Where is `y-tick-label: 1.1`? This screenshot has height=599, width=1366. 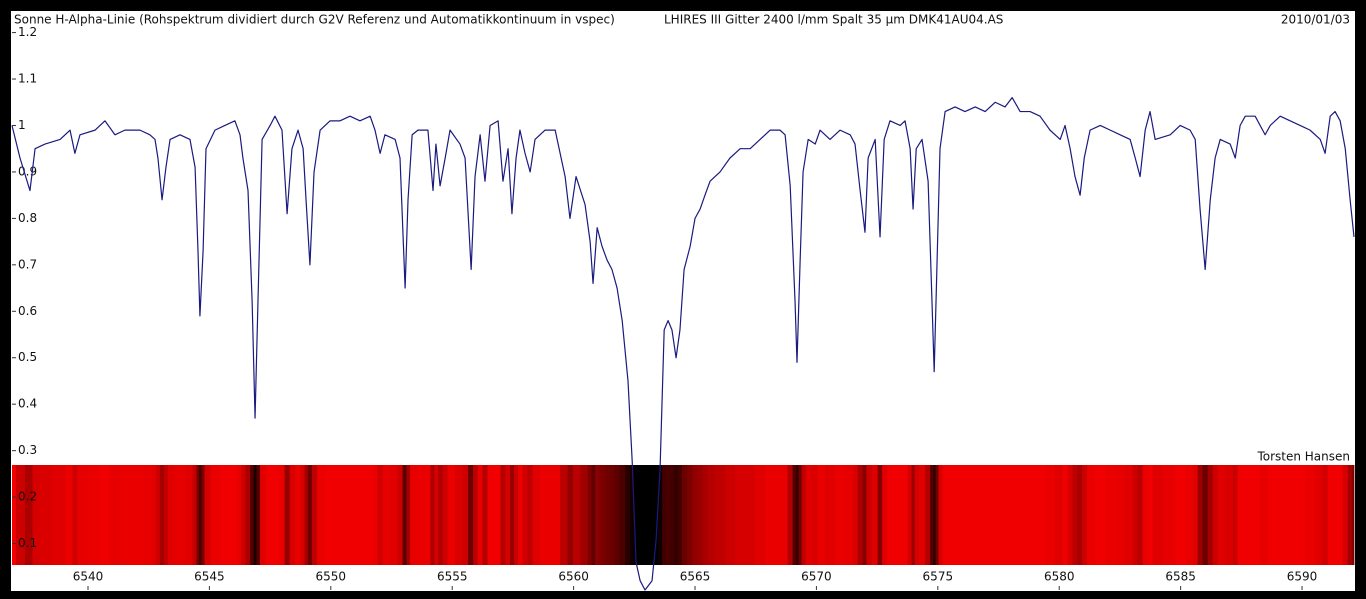 y-tick-label: 1.1 is located at coordinates (27, 79).